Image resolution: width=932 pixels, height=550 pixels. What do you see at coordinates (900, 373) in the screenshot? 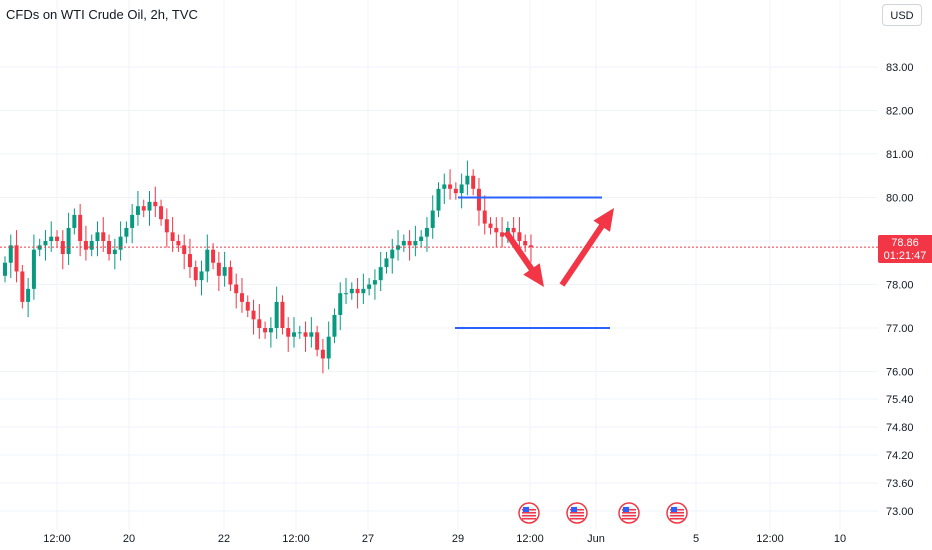
I see `price-tick-label: 76.00` at bounding box center [900, 373].